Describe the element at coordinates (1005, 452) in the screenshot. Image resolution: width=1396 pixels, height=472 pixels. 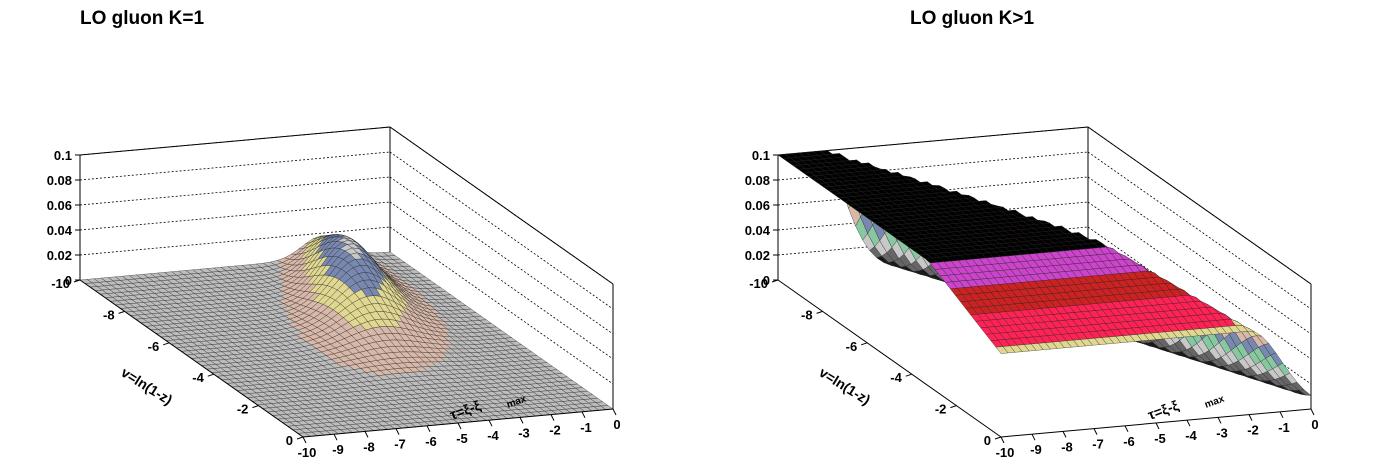
I see `kgt1-tau-tick-label: -10` at that location.